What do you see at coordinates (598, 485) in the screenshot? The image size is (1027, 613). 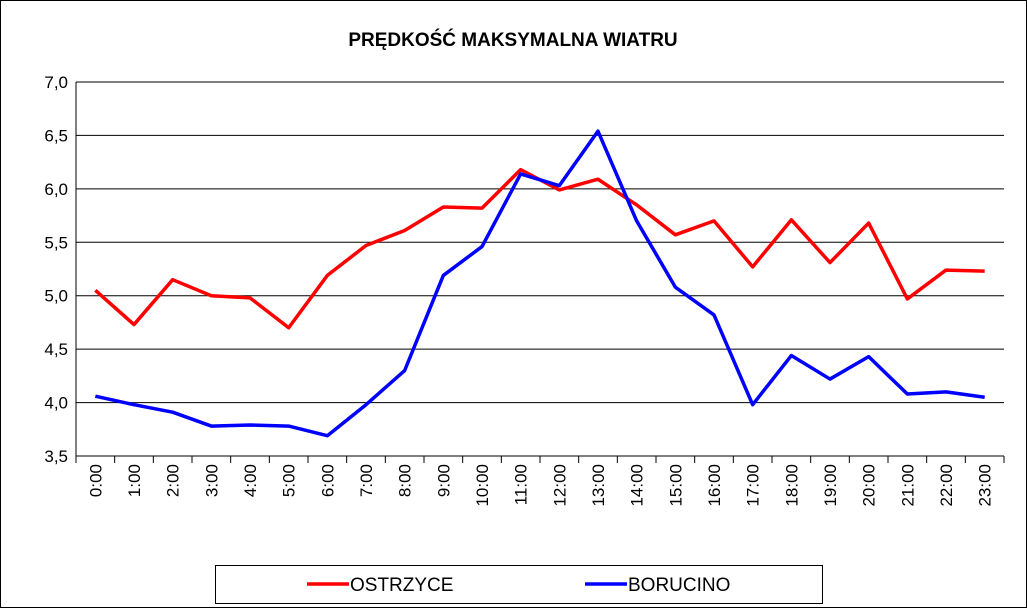 I see `x-tick-label: 13:00` at bounding box center [598, 485].